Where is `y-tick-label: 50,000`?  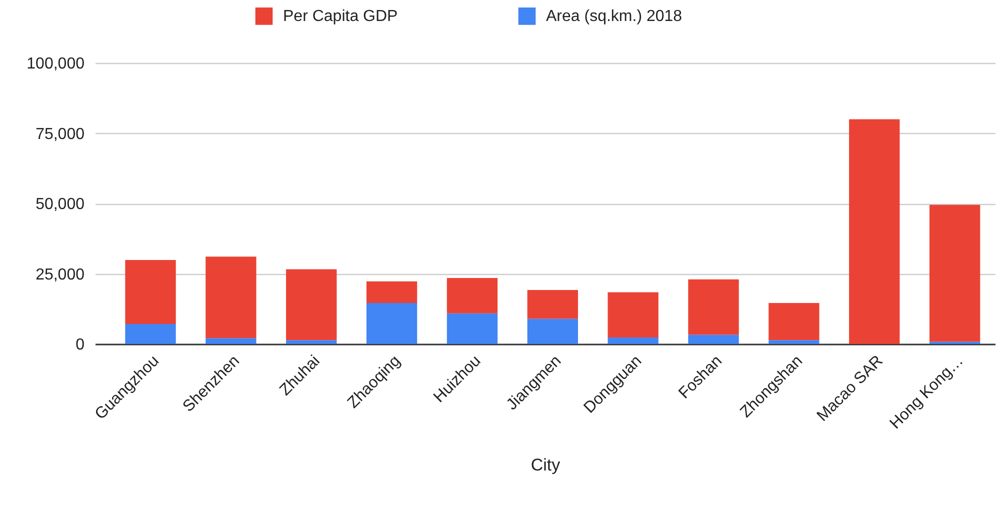 y-tick-label: 50,000 is located at coordinates (60, 204).